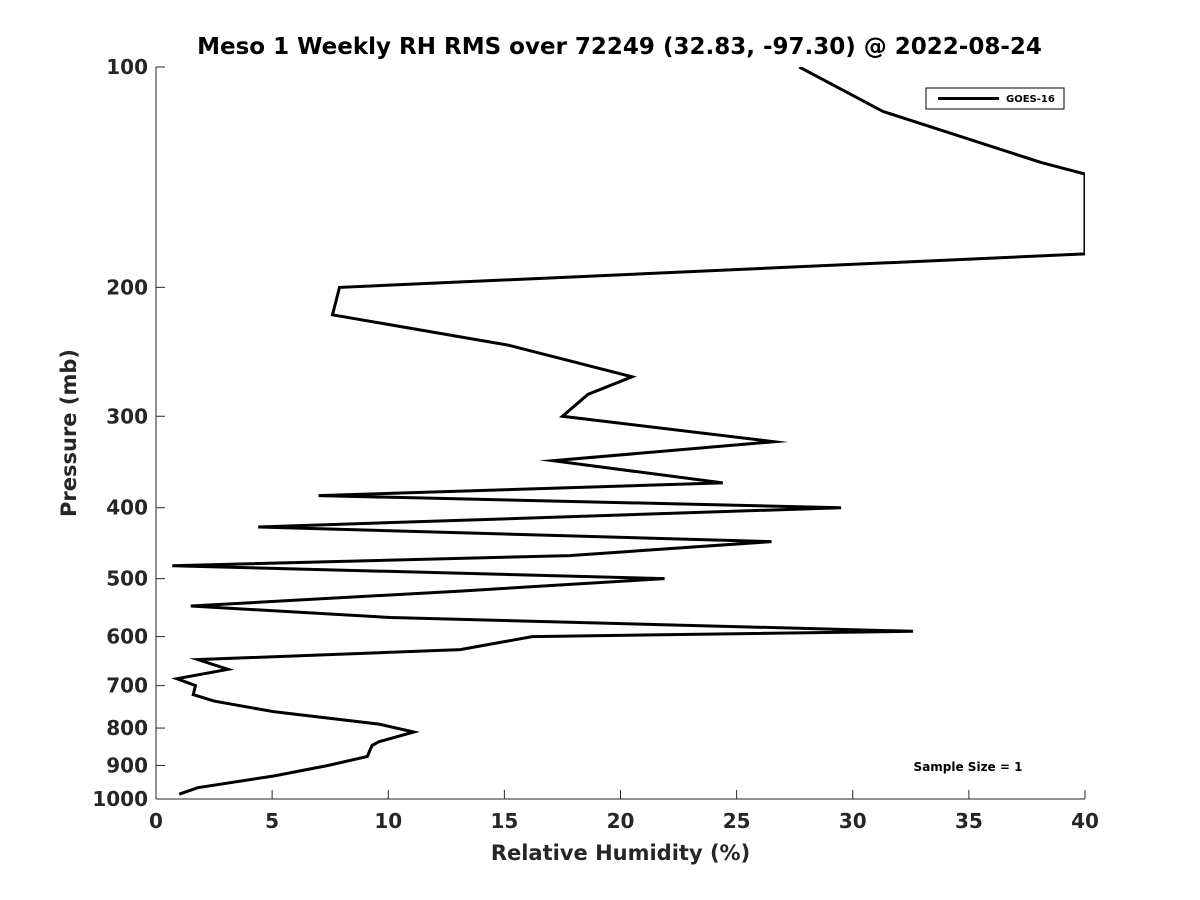  What do you see at coordinates (968, 767) in the screenshot?
I see `sample-size-annotation: Sample Size = 1` at bounding box center [968, 767].